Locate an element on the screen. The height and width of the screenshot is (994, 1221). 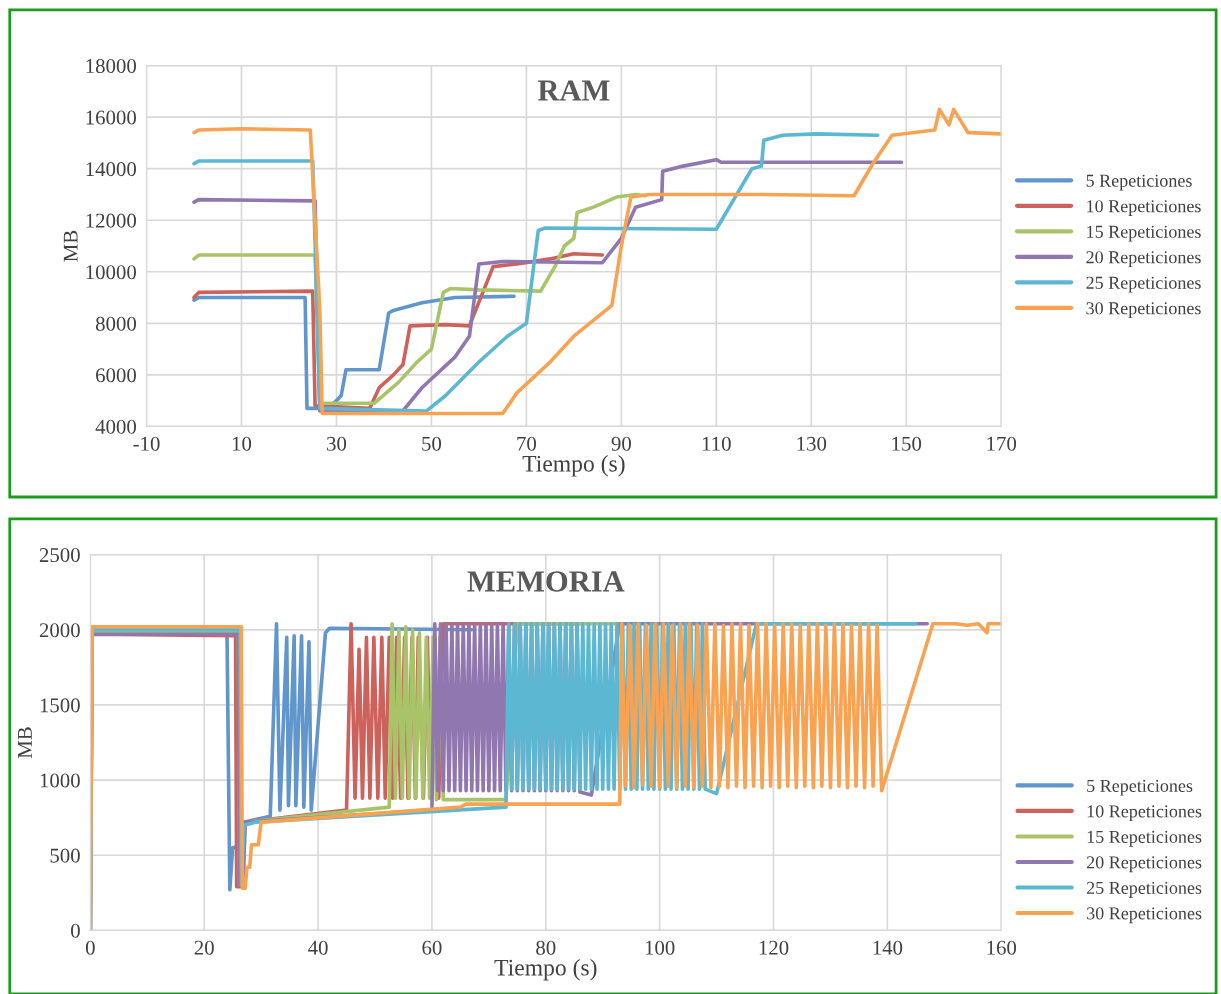
x-tick-label: 50 is located at coordinates (432, 443).